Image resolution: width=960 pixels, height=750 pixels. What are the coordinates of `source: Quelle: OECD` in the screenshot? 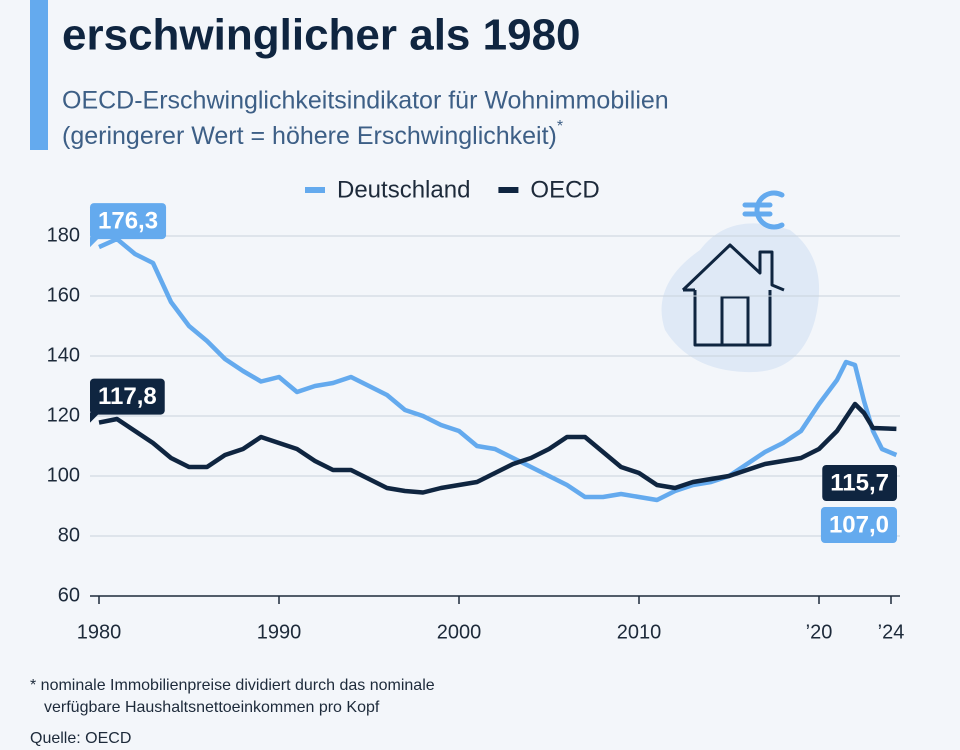 It's located at (80, 738).